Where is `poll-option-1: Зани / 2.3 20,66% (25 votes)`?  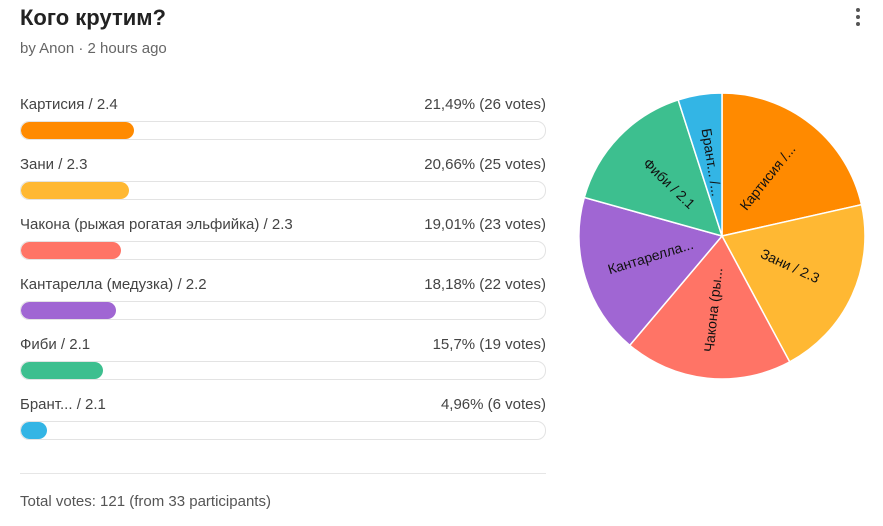
poll-option-1: Зани / 2.3 20,66% (25 votes) is located at coordinates (283, 184).